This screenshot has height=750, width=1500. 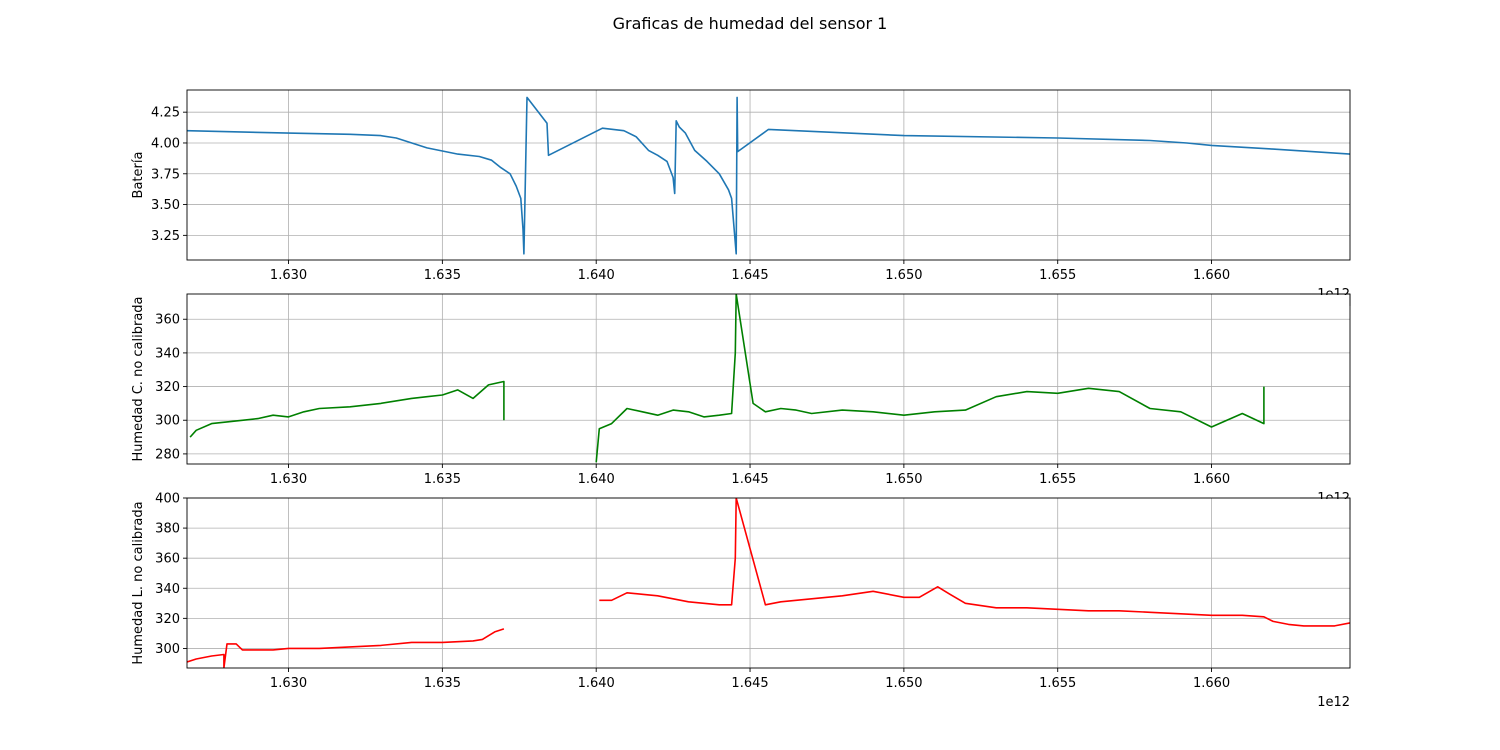 What do you see at coordinates (167, 529) in the screenshot?
I see `y-tick-label: 380` at bounding box center [167, 529].